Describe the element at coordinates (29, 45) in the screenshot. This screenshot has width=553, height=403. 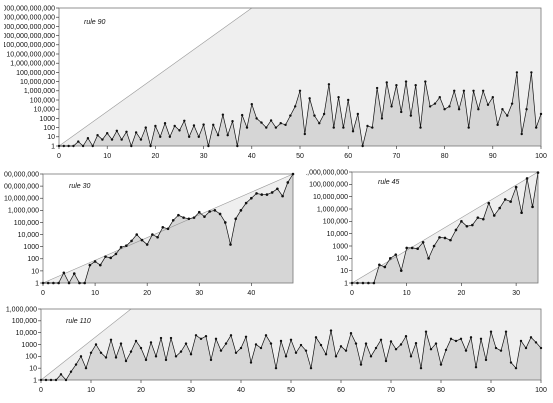
I see `chart-0-y-tick-label: 100,000,000,000` at that location.